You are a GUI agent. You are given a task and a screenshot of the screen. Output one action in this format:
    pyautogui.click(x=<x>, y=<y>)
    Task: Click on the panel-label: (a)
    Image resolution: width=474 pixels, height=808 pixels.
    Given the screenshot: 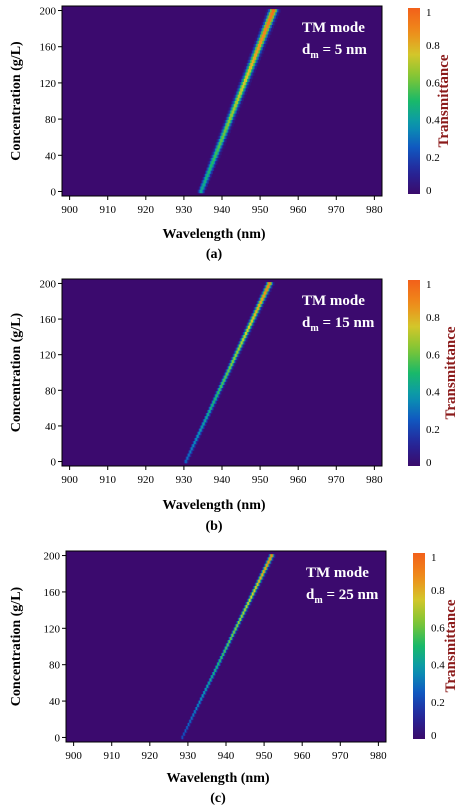 What is the action you would take?
    pyautogui.click(x=214, y=254)
    